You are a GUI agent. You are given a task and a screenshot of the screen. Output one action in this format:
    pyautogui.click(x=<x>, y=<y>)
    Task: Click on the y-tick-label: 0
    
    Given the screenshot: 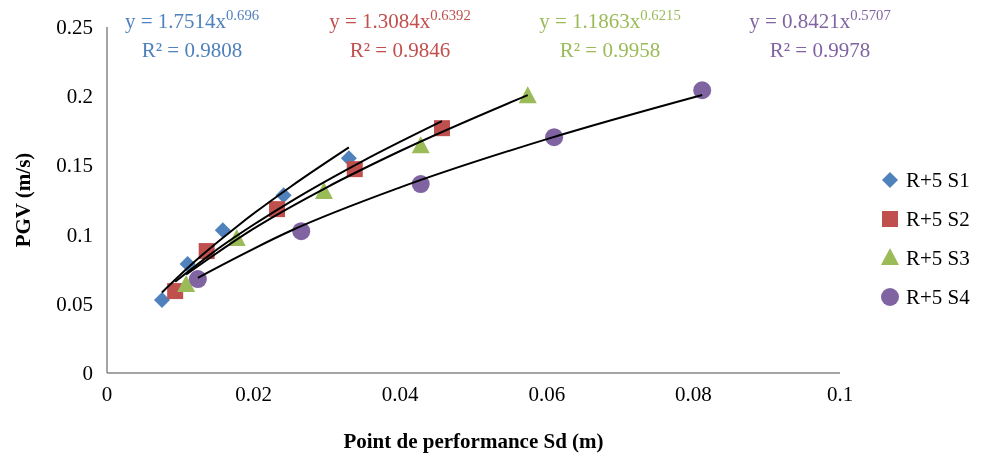 What is the action you would take?
    pyautogui.click(x=87, y=373)
    